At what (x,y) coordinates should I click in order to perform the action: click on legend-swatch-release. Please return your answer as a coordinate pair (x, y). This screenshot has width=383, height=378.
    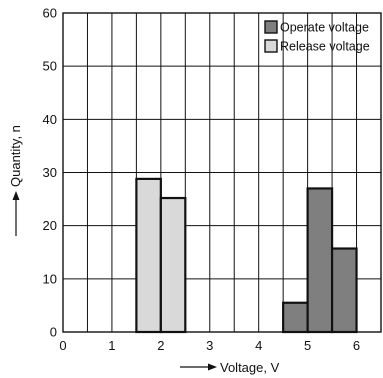
    Looking at the image, I should click on (271, 46).